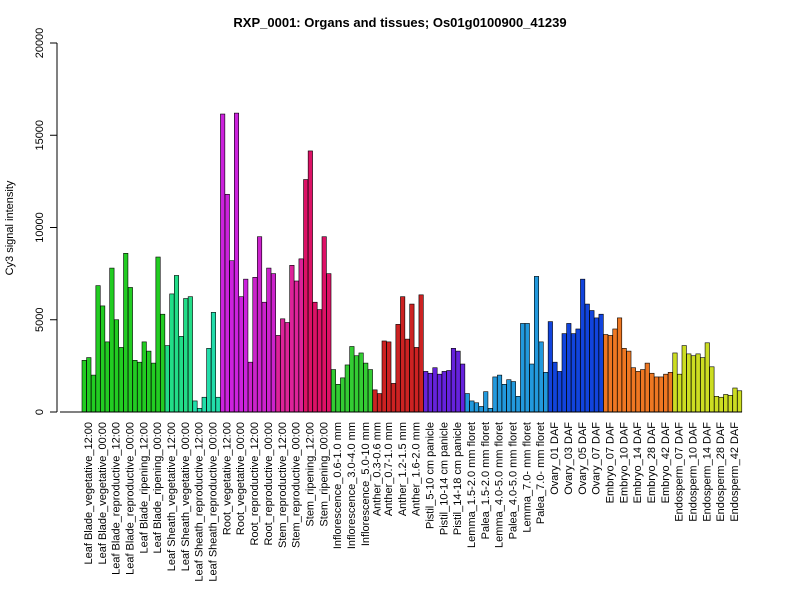 The height and width of the screenshot is (600, 800). I want to click on category-label: Endosperm_28 DAF, so click(721, 472).